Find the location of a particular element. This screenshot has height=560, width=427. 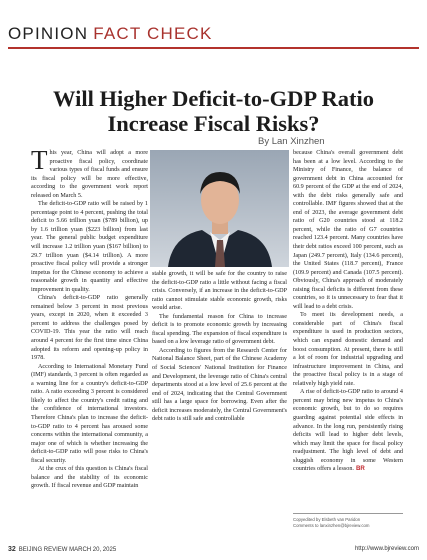

footer: 32 BEIJING REVIEW MARCH 20, 2025 is located at coordinates (62, 549).